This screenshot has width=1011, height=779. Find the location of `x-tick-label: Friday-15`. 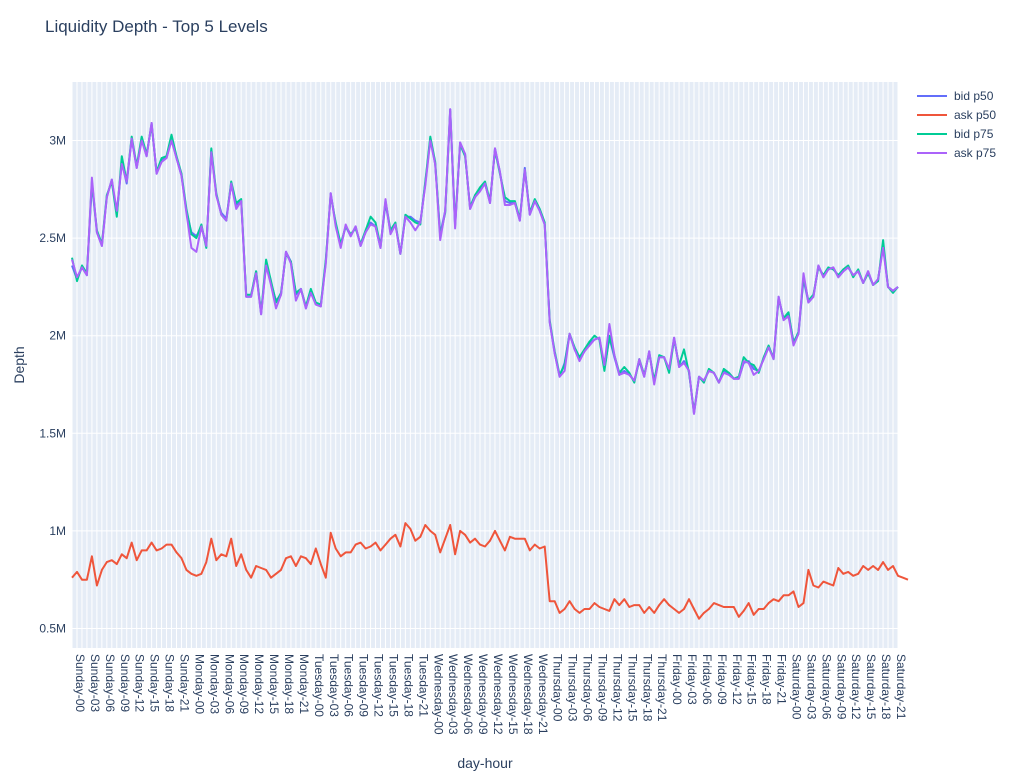

x-tick-label: Friday-15 is located at coordinates (752, 679).